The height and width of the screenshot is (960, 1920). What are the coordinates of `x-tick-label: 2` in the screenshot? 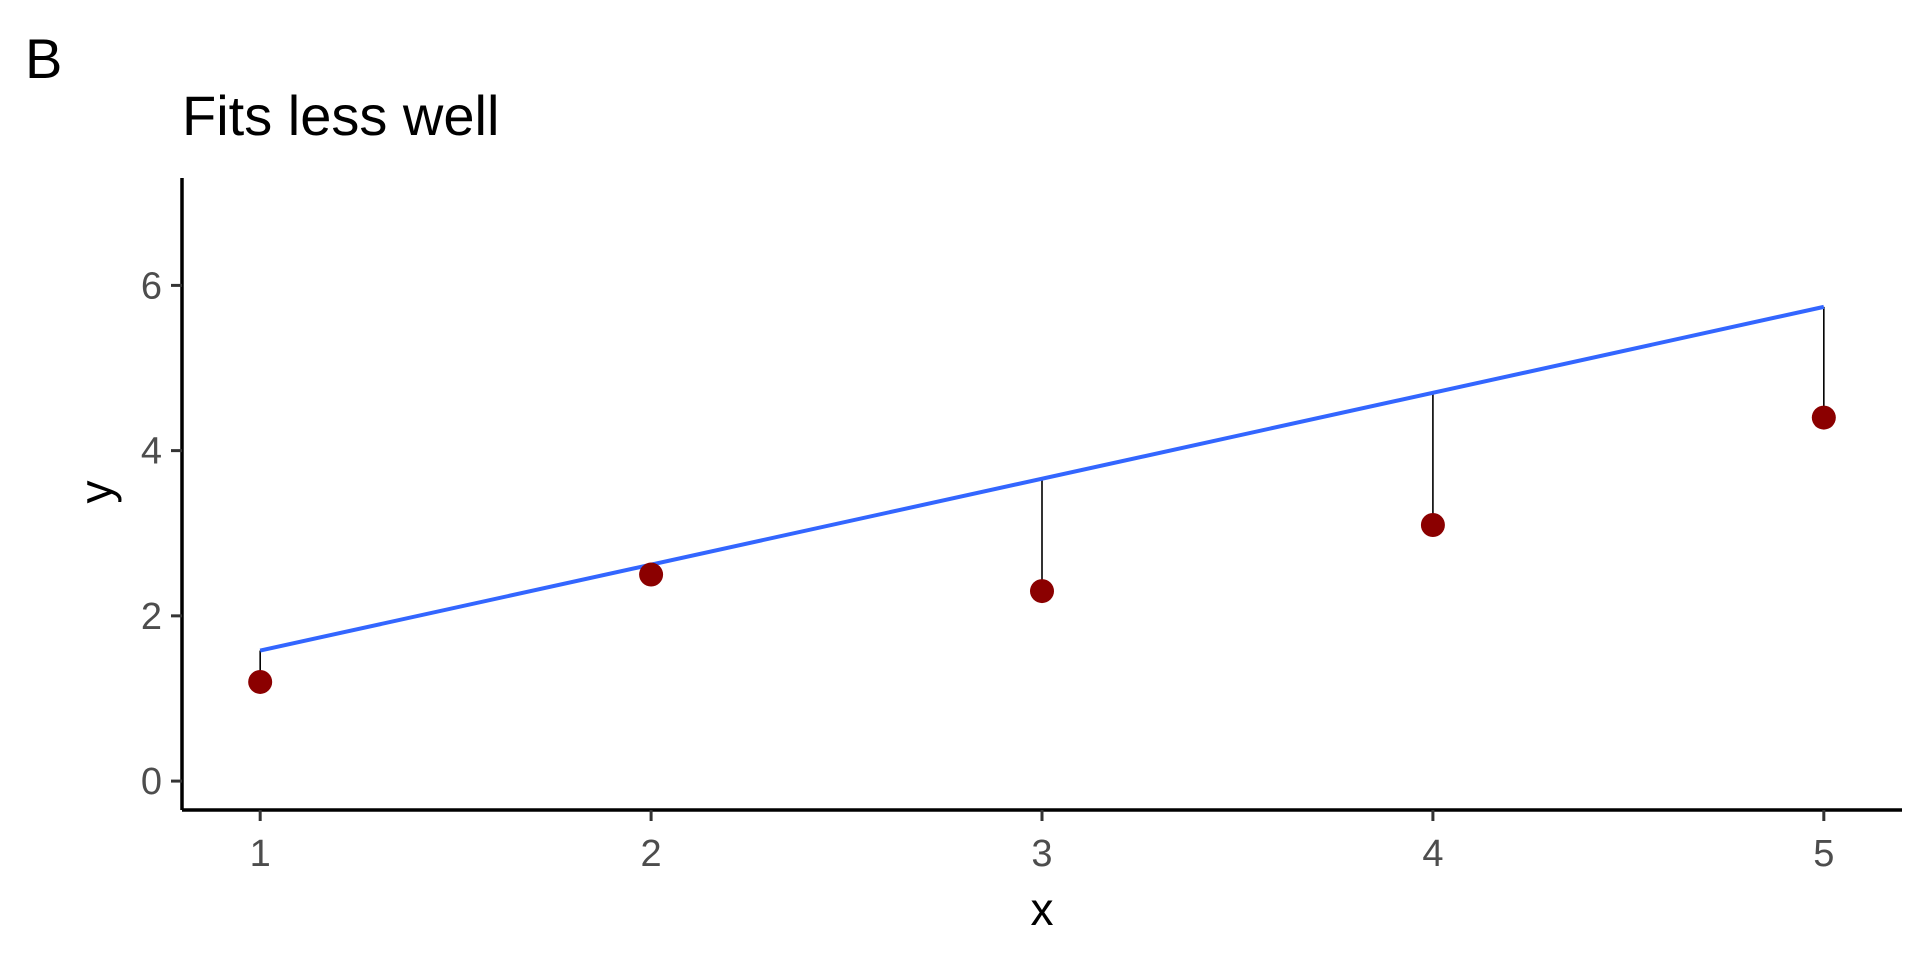 It's located at (651, 854).